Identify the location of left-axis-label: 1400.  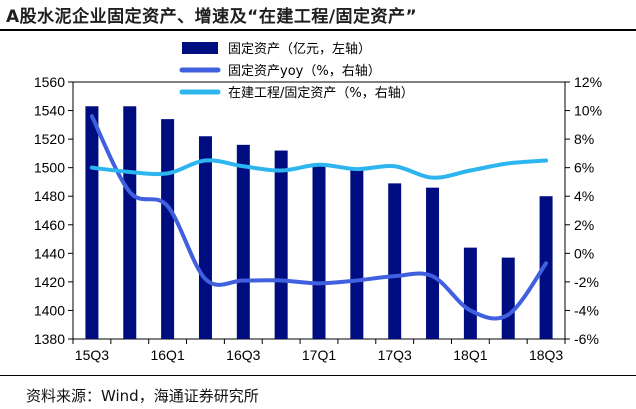
(49, 310).